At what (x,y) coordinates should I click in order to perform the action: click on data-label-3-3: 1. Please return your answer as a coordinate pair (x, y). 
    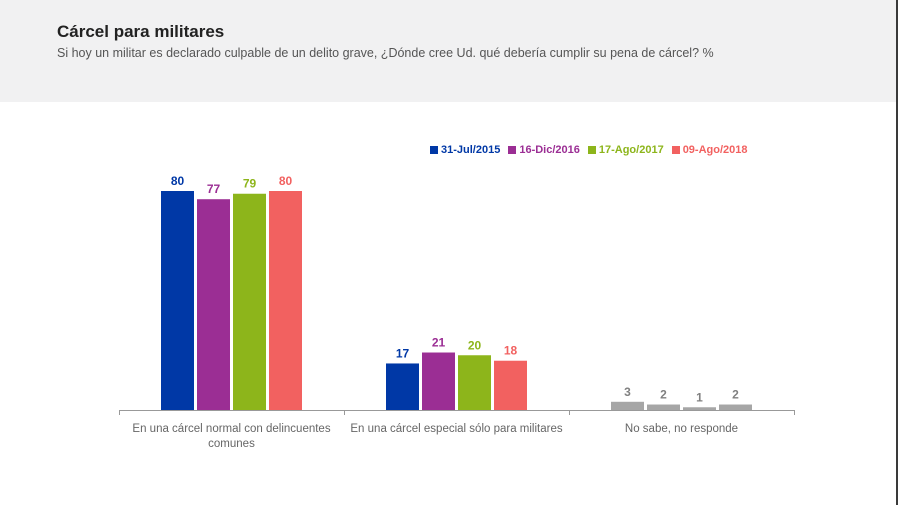
    Looking at the image, I should click on (699, 397).